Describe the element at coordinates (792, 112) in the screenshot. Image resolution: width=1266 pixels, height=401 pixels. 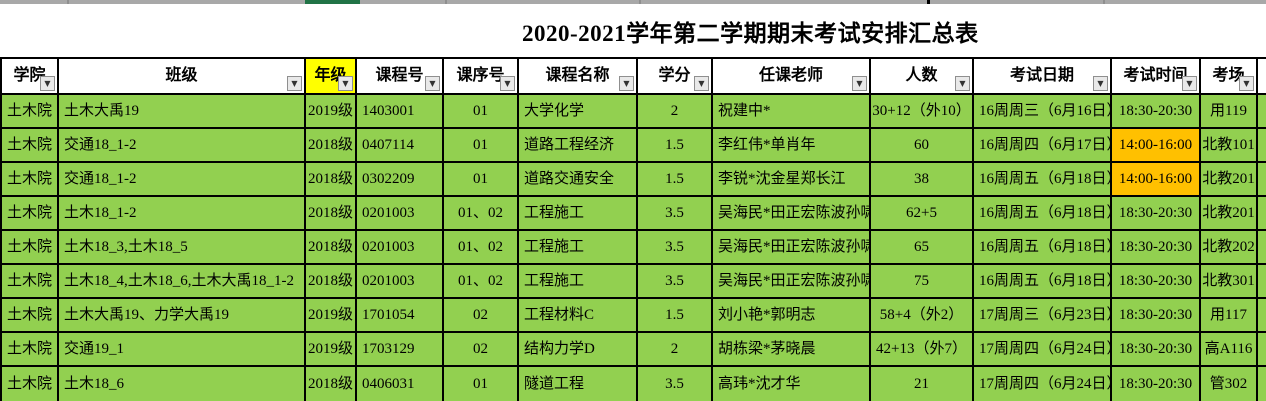
I see `cell-teacher: 祝建中*` at that location.